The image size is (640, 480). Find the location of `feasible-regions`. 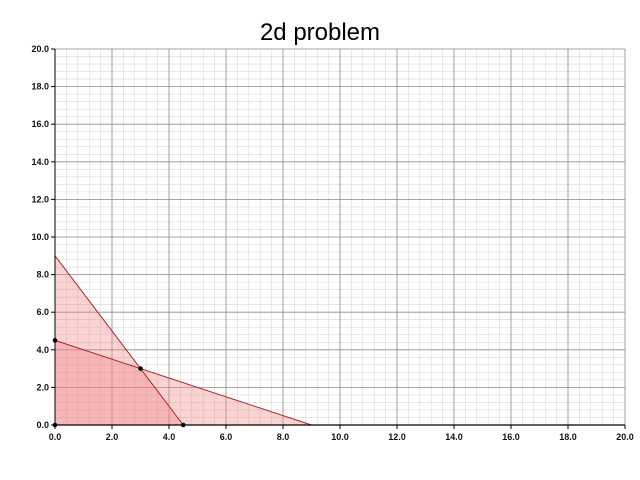

feasible-regions is located at coordinates (183, 340).